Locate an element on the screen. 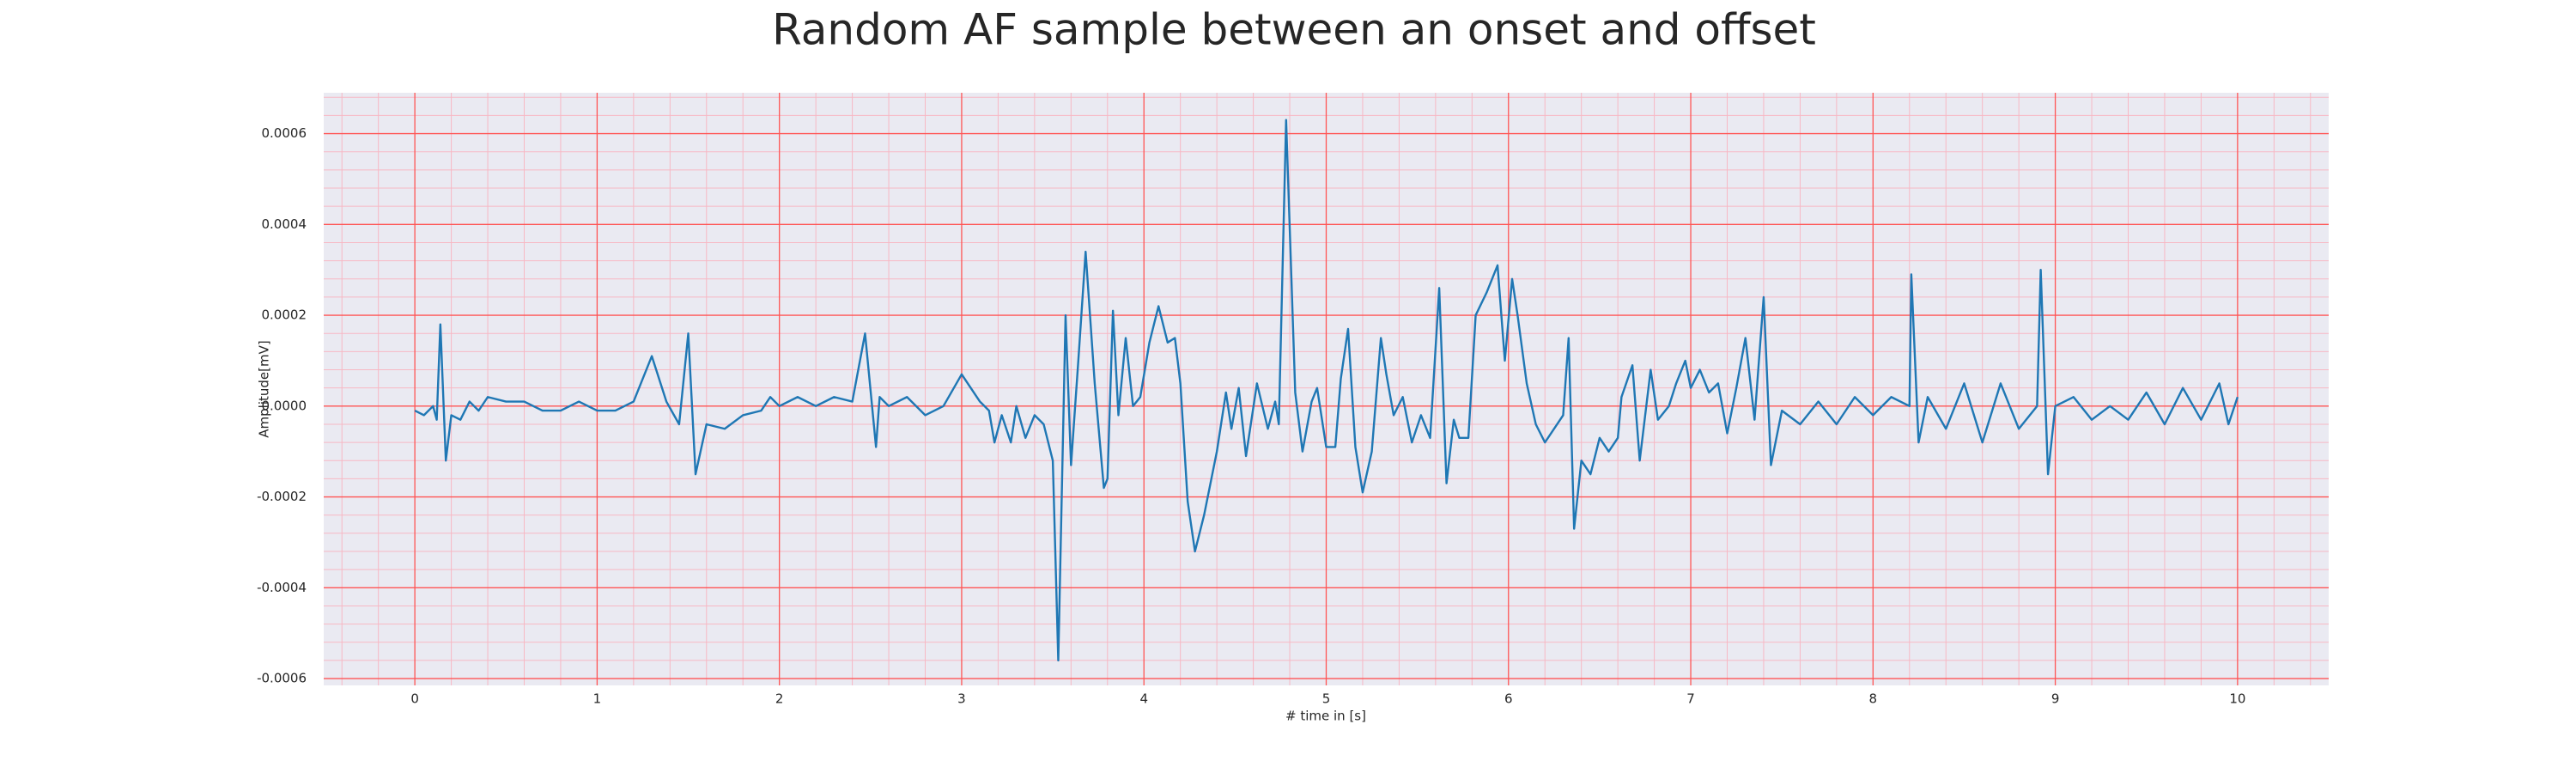 This screenshot has width=2576, height=773. y-tick-label: -0.0002 is located at coordinates (282, 496).